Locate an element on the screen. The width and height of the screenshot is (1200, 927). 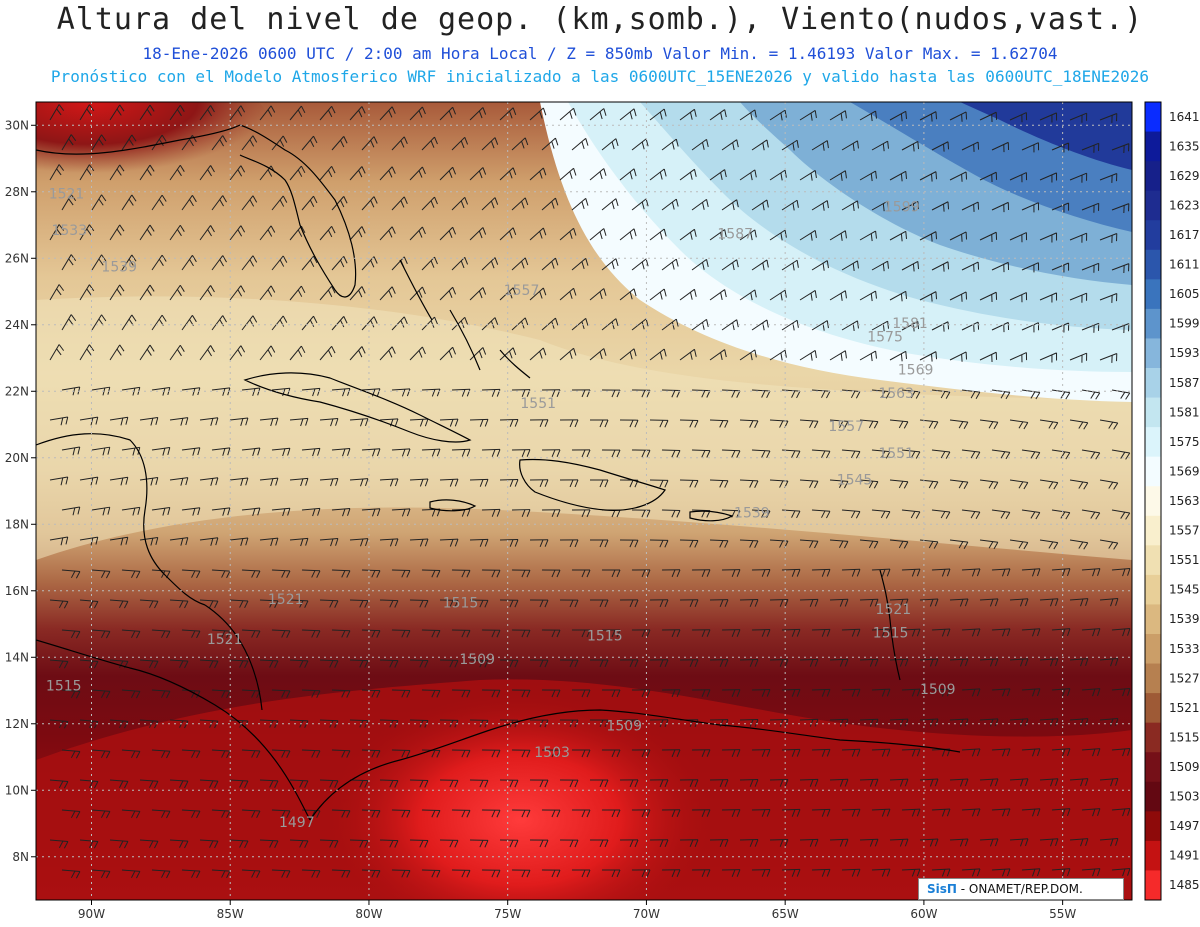
lat-tick-label: 18N is located at coordinates (17, 524).